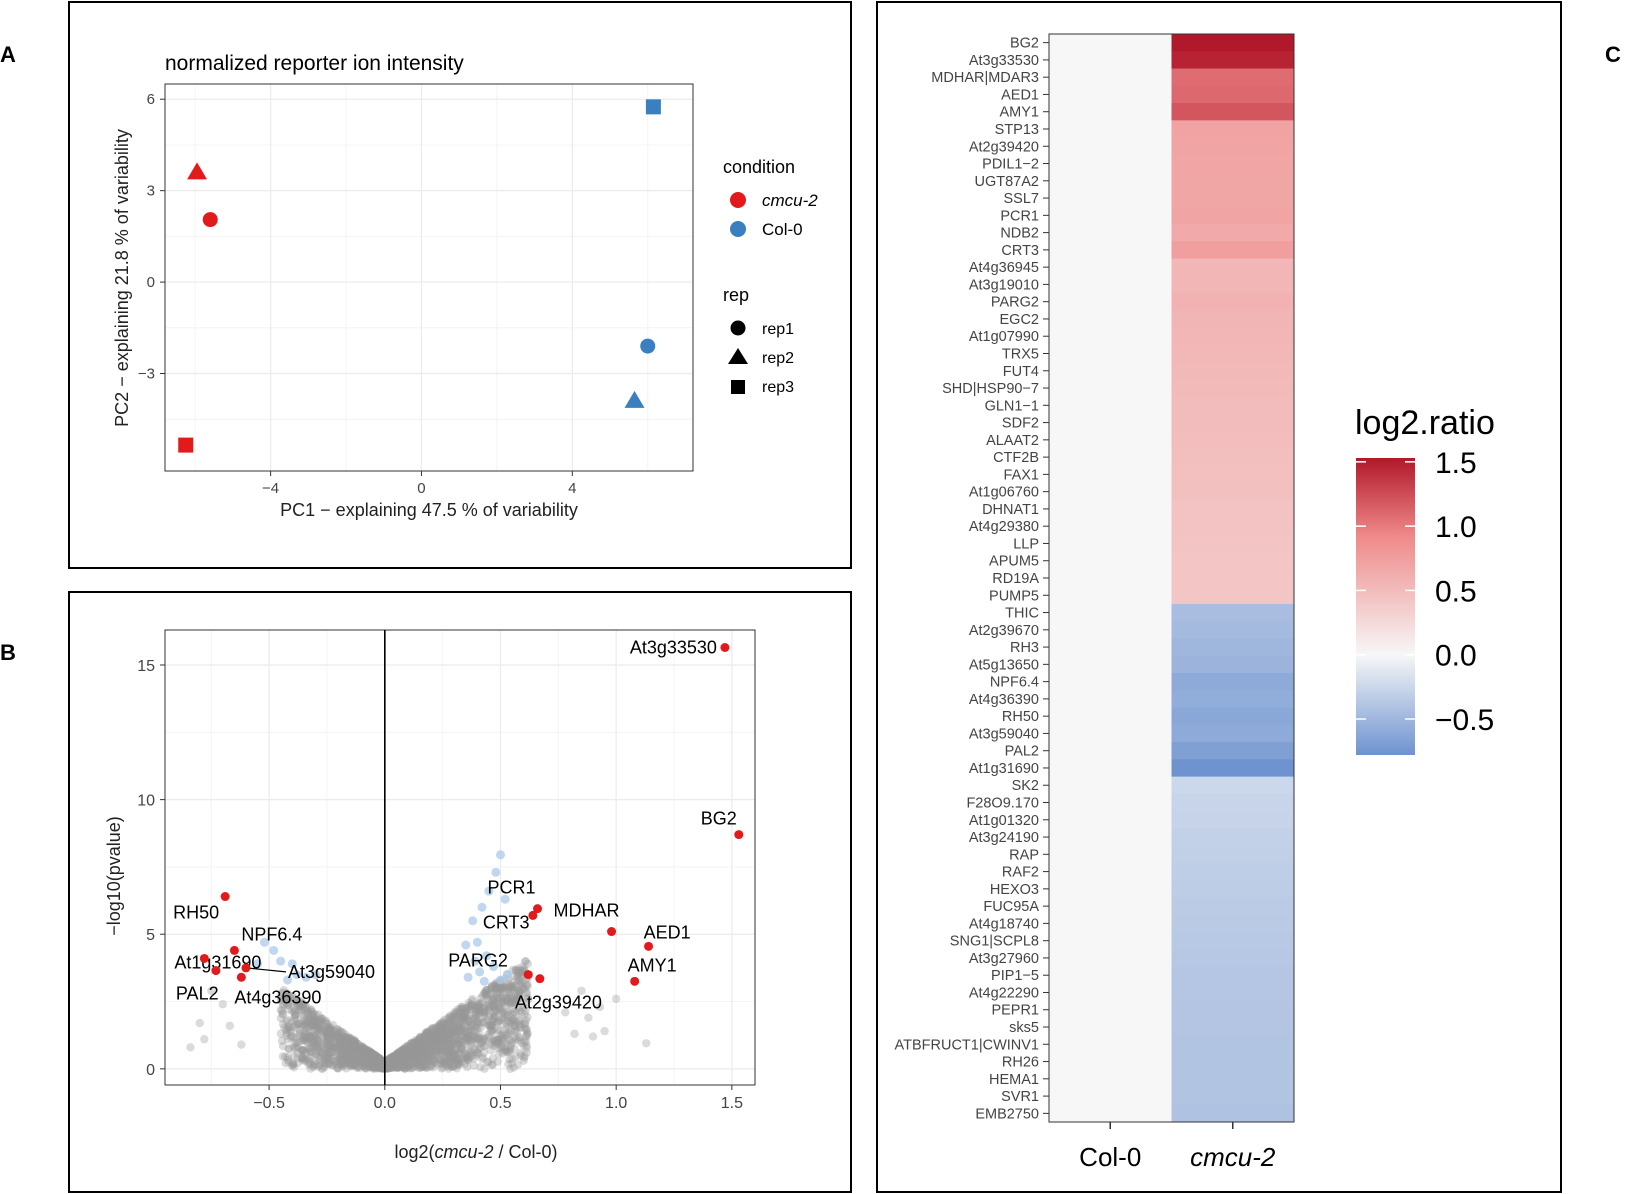 The width and height of the screenshot is (1625, 1194). Describe the element at coordinates (1425, 592) in the screenshot. I see `colorbar-ticks: 1.51.00.50.0−0.5` at that location.